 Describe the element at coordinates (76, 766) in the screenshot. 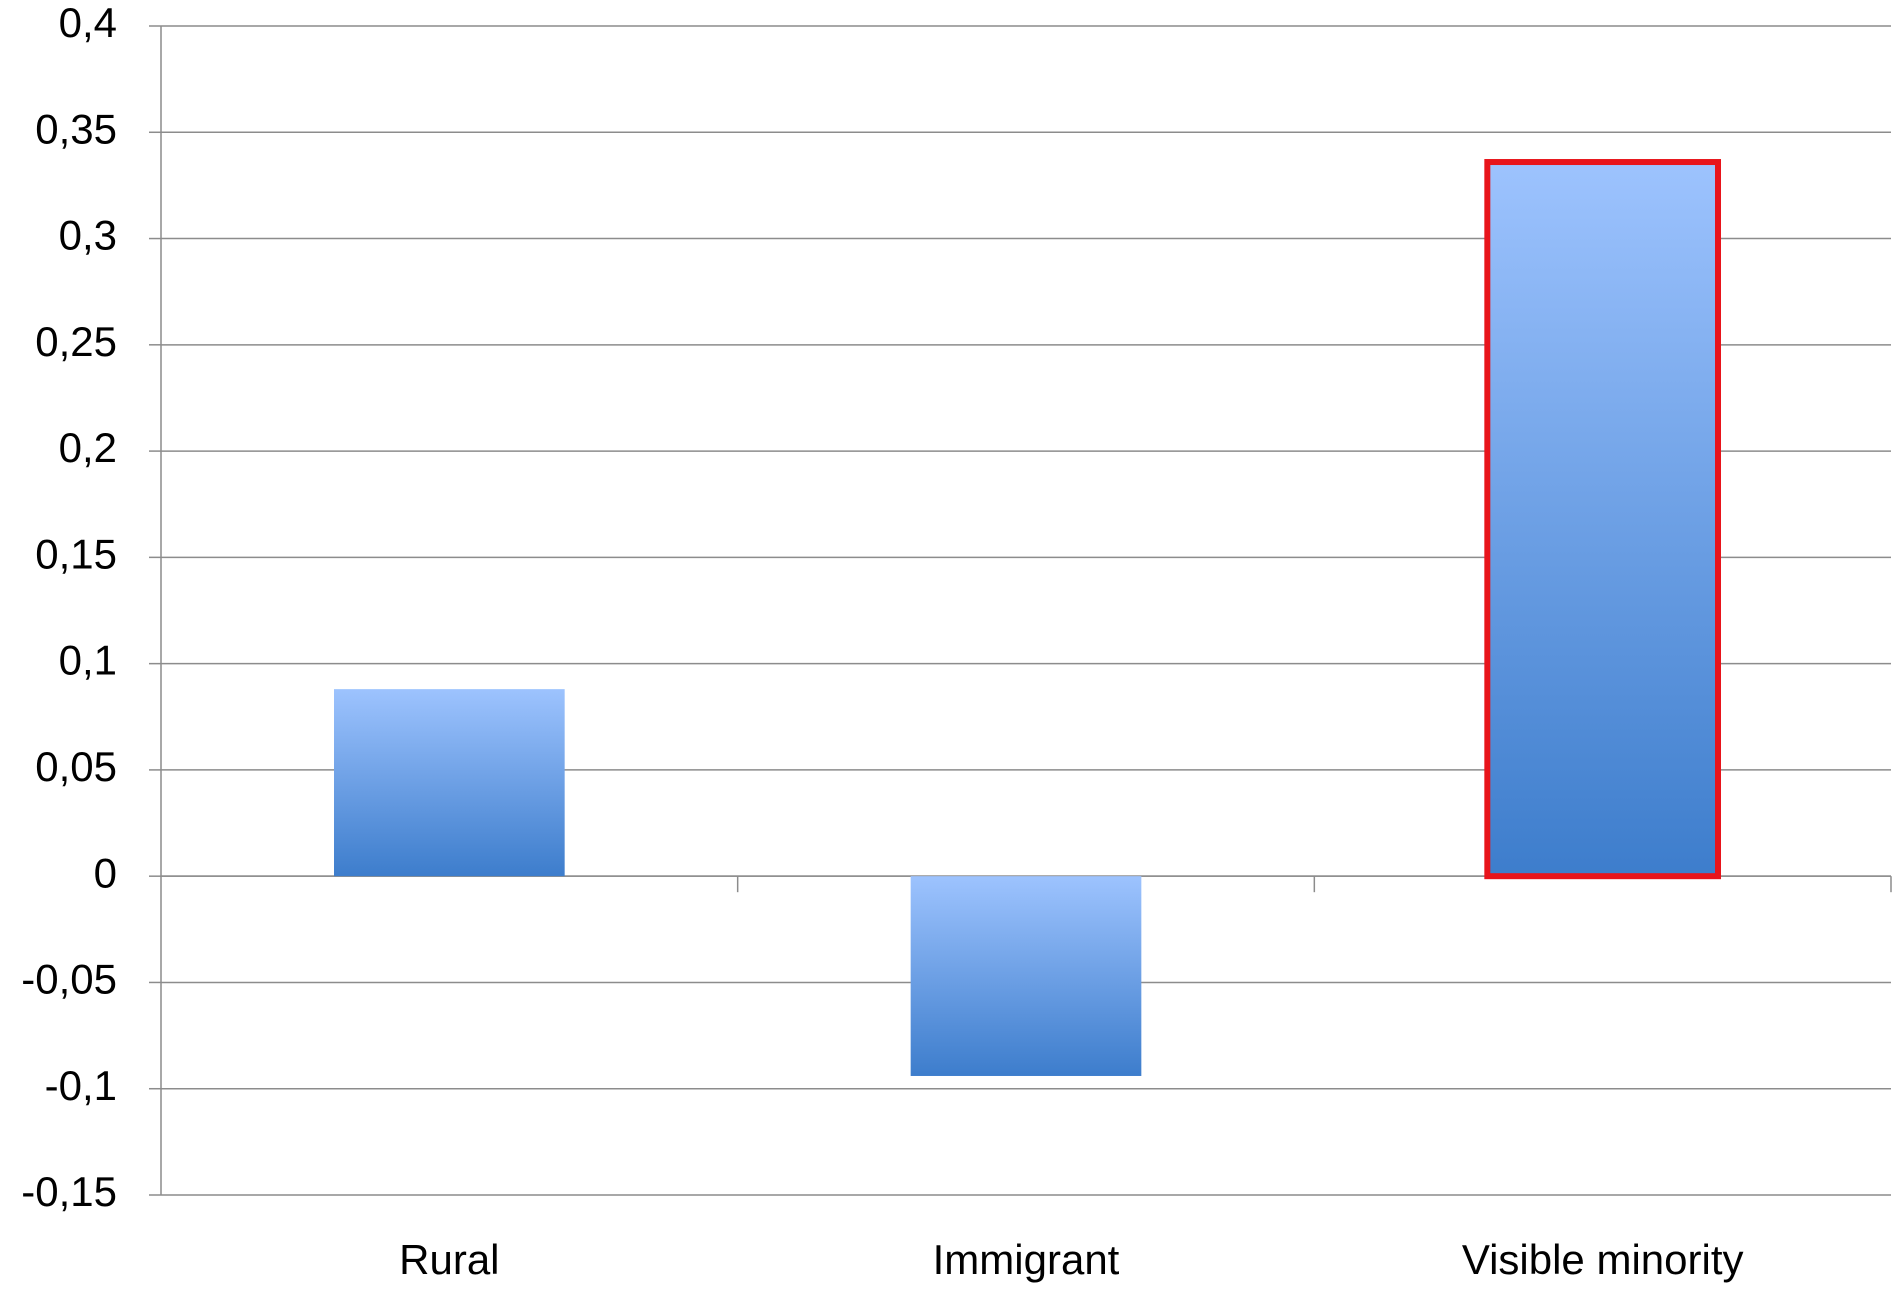

I see `y-tick-label: 0,05` at that location.